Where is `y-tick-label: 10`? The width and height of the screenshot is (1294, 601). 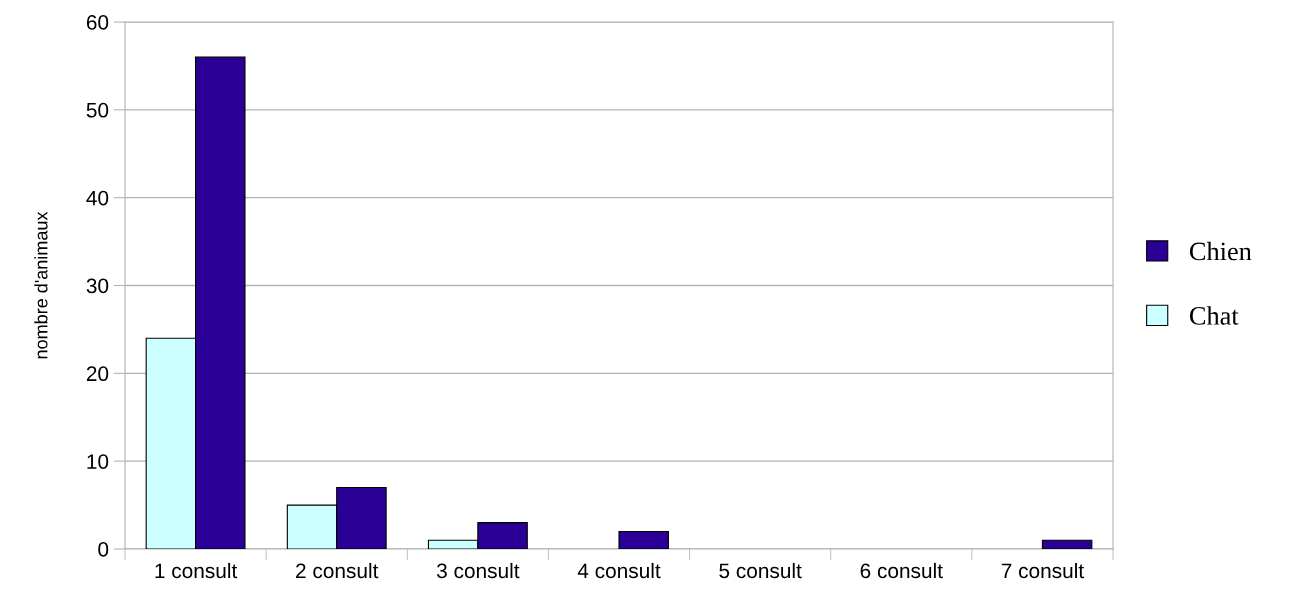 y-tick-label: 10 is located at coordinates (98, 461).